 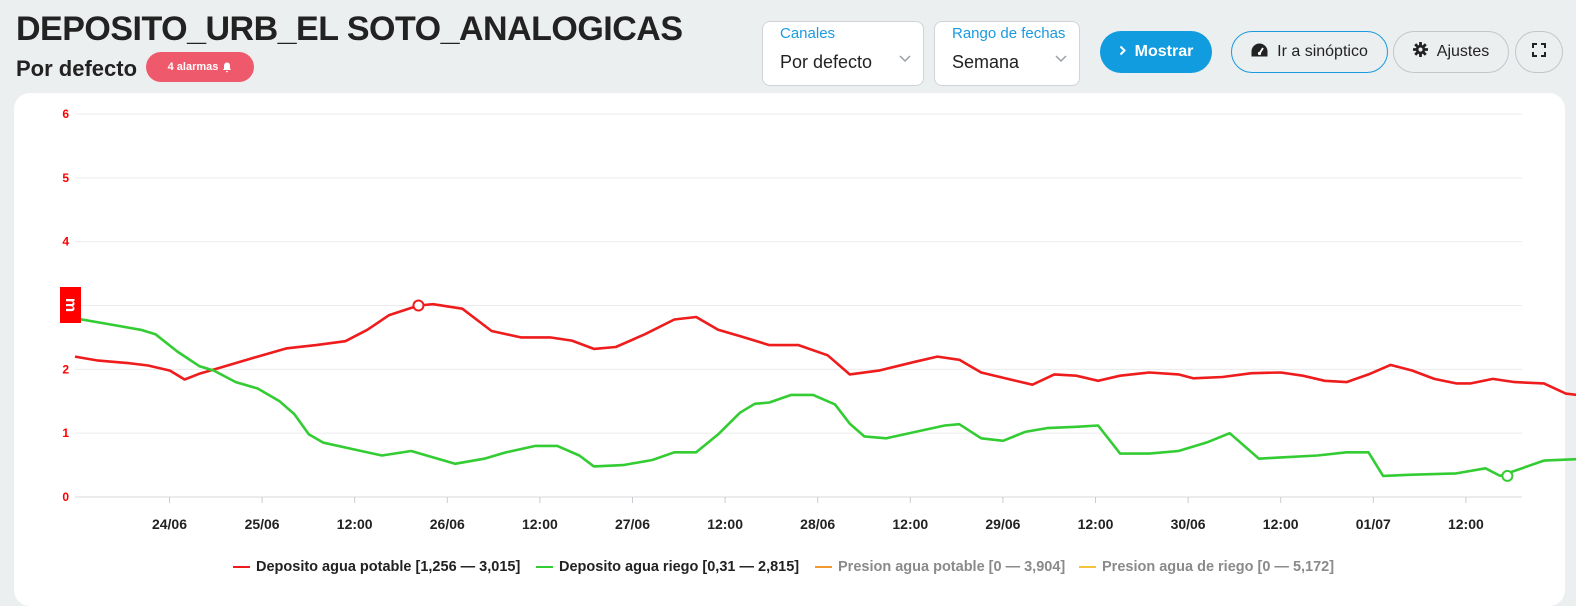 I want to click on legend-item: Deposito agua riego [0,31 — 2,815], so click(x=667, y=567).